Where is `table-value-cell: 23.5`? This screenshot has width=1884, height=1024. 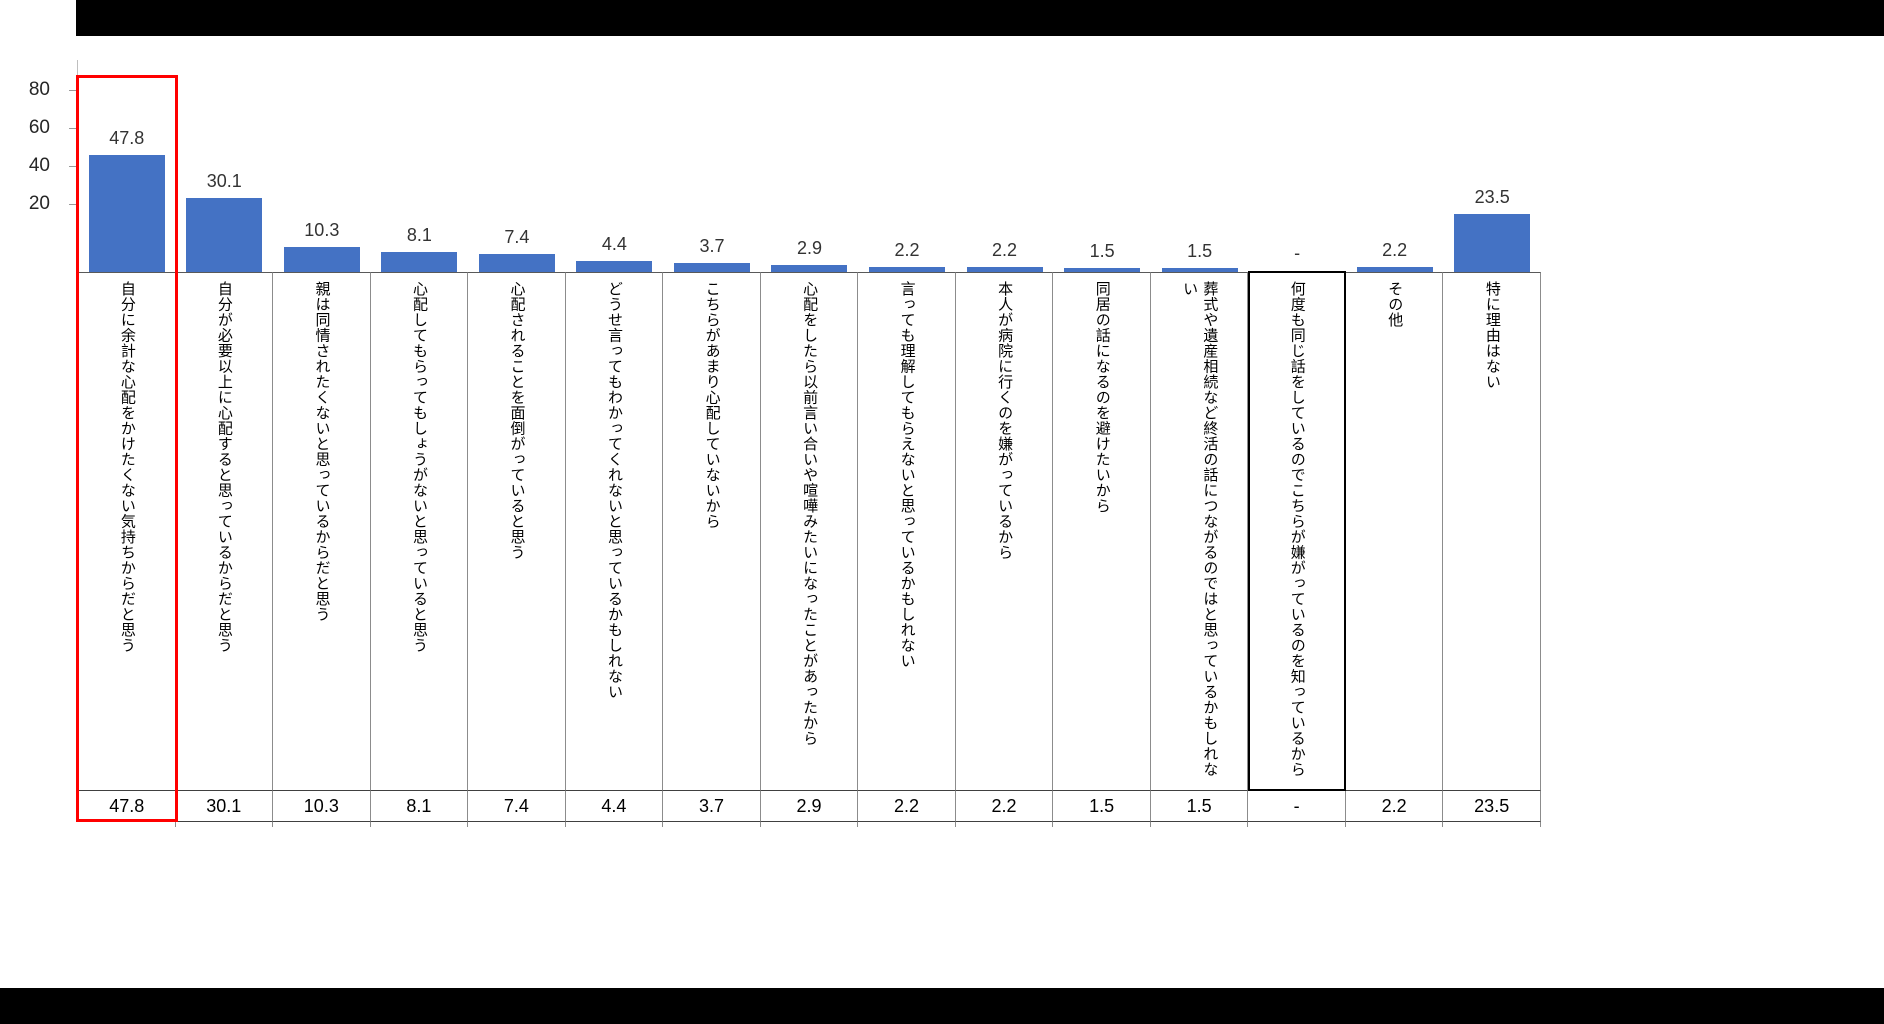 table-value-cell: 23.5 is located at coordinates (1492, 808).